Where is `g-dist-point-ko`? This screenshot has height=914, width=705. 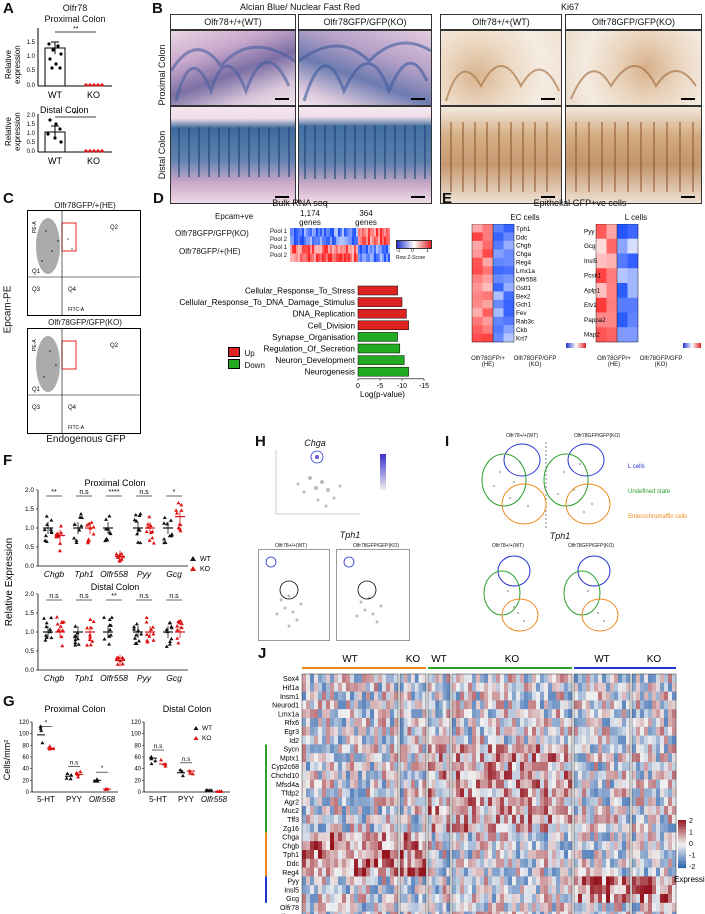 g-dist-point-ko is located at coordinates (161, 759).